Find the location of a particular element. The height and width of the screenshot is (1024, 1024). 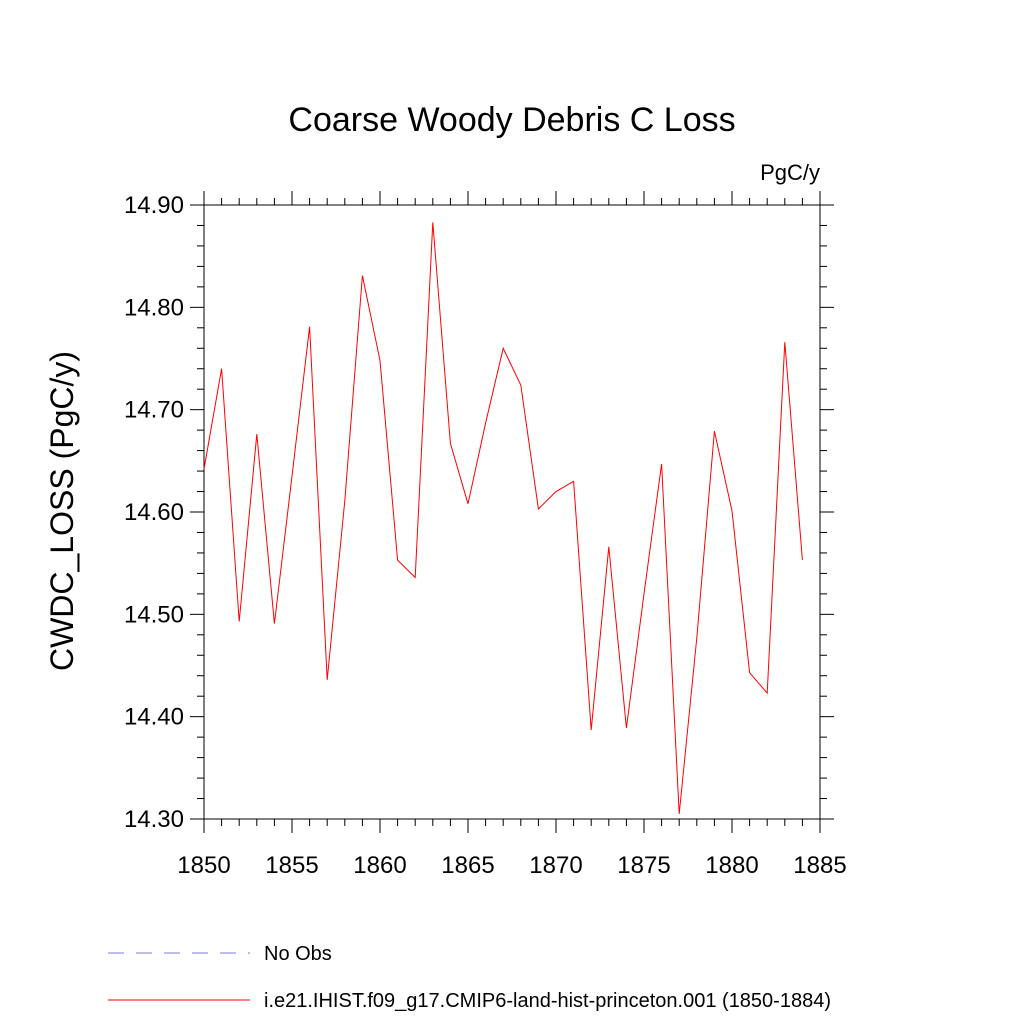

legend-label-no-obs: No Obs is located at coordinates (298, 954).